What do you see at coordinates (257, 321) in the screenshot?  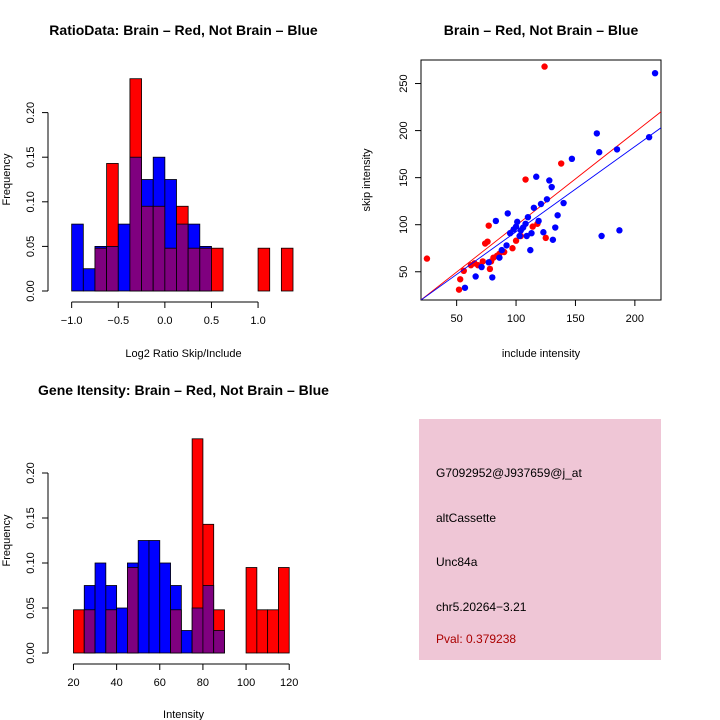 I see `x-tick-label: 1.0` at bounding box center [257, 321].